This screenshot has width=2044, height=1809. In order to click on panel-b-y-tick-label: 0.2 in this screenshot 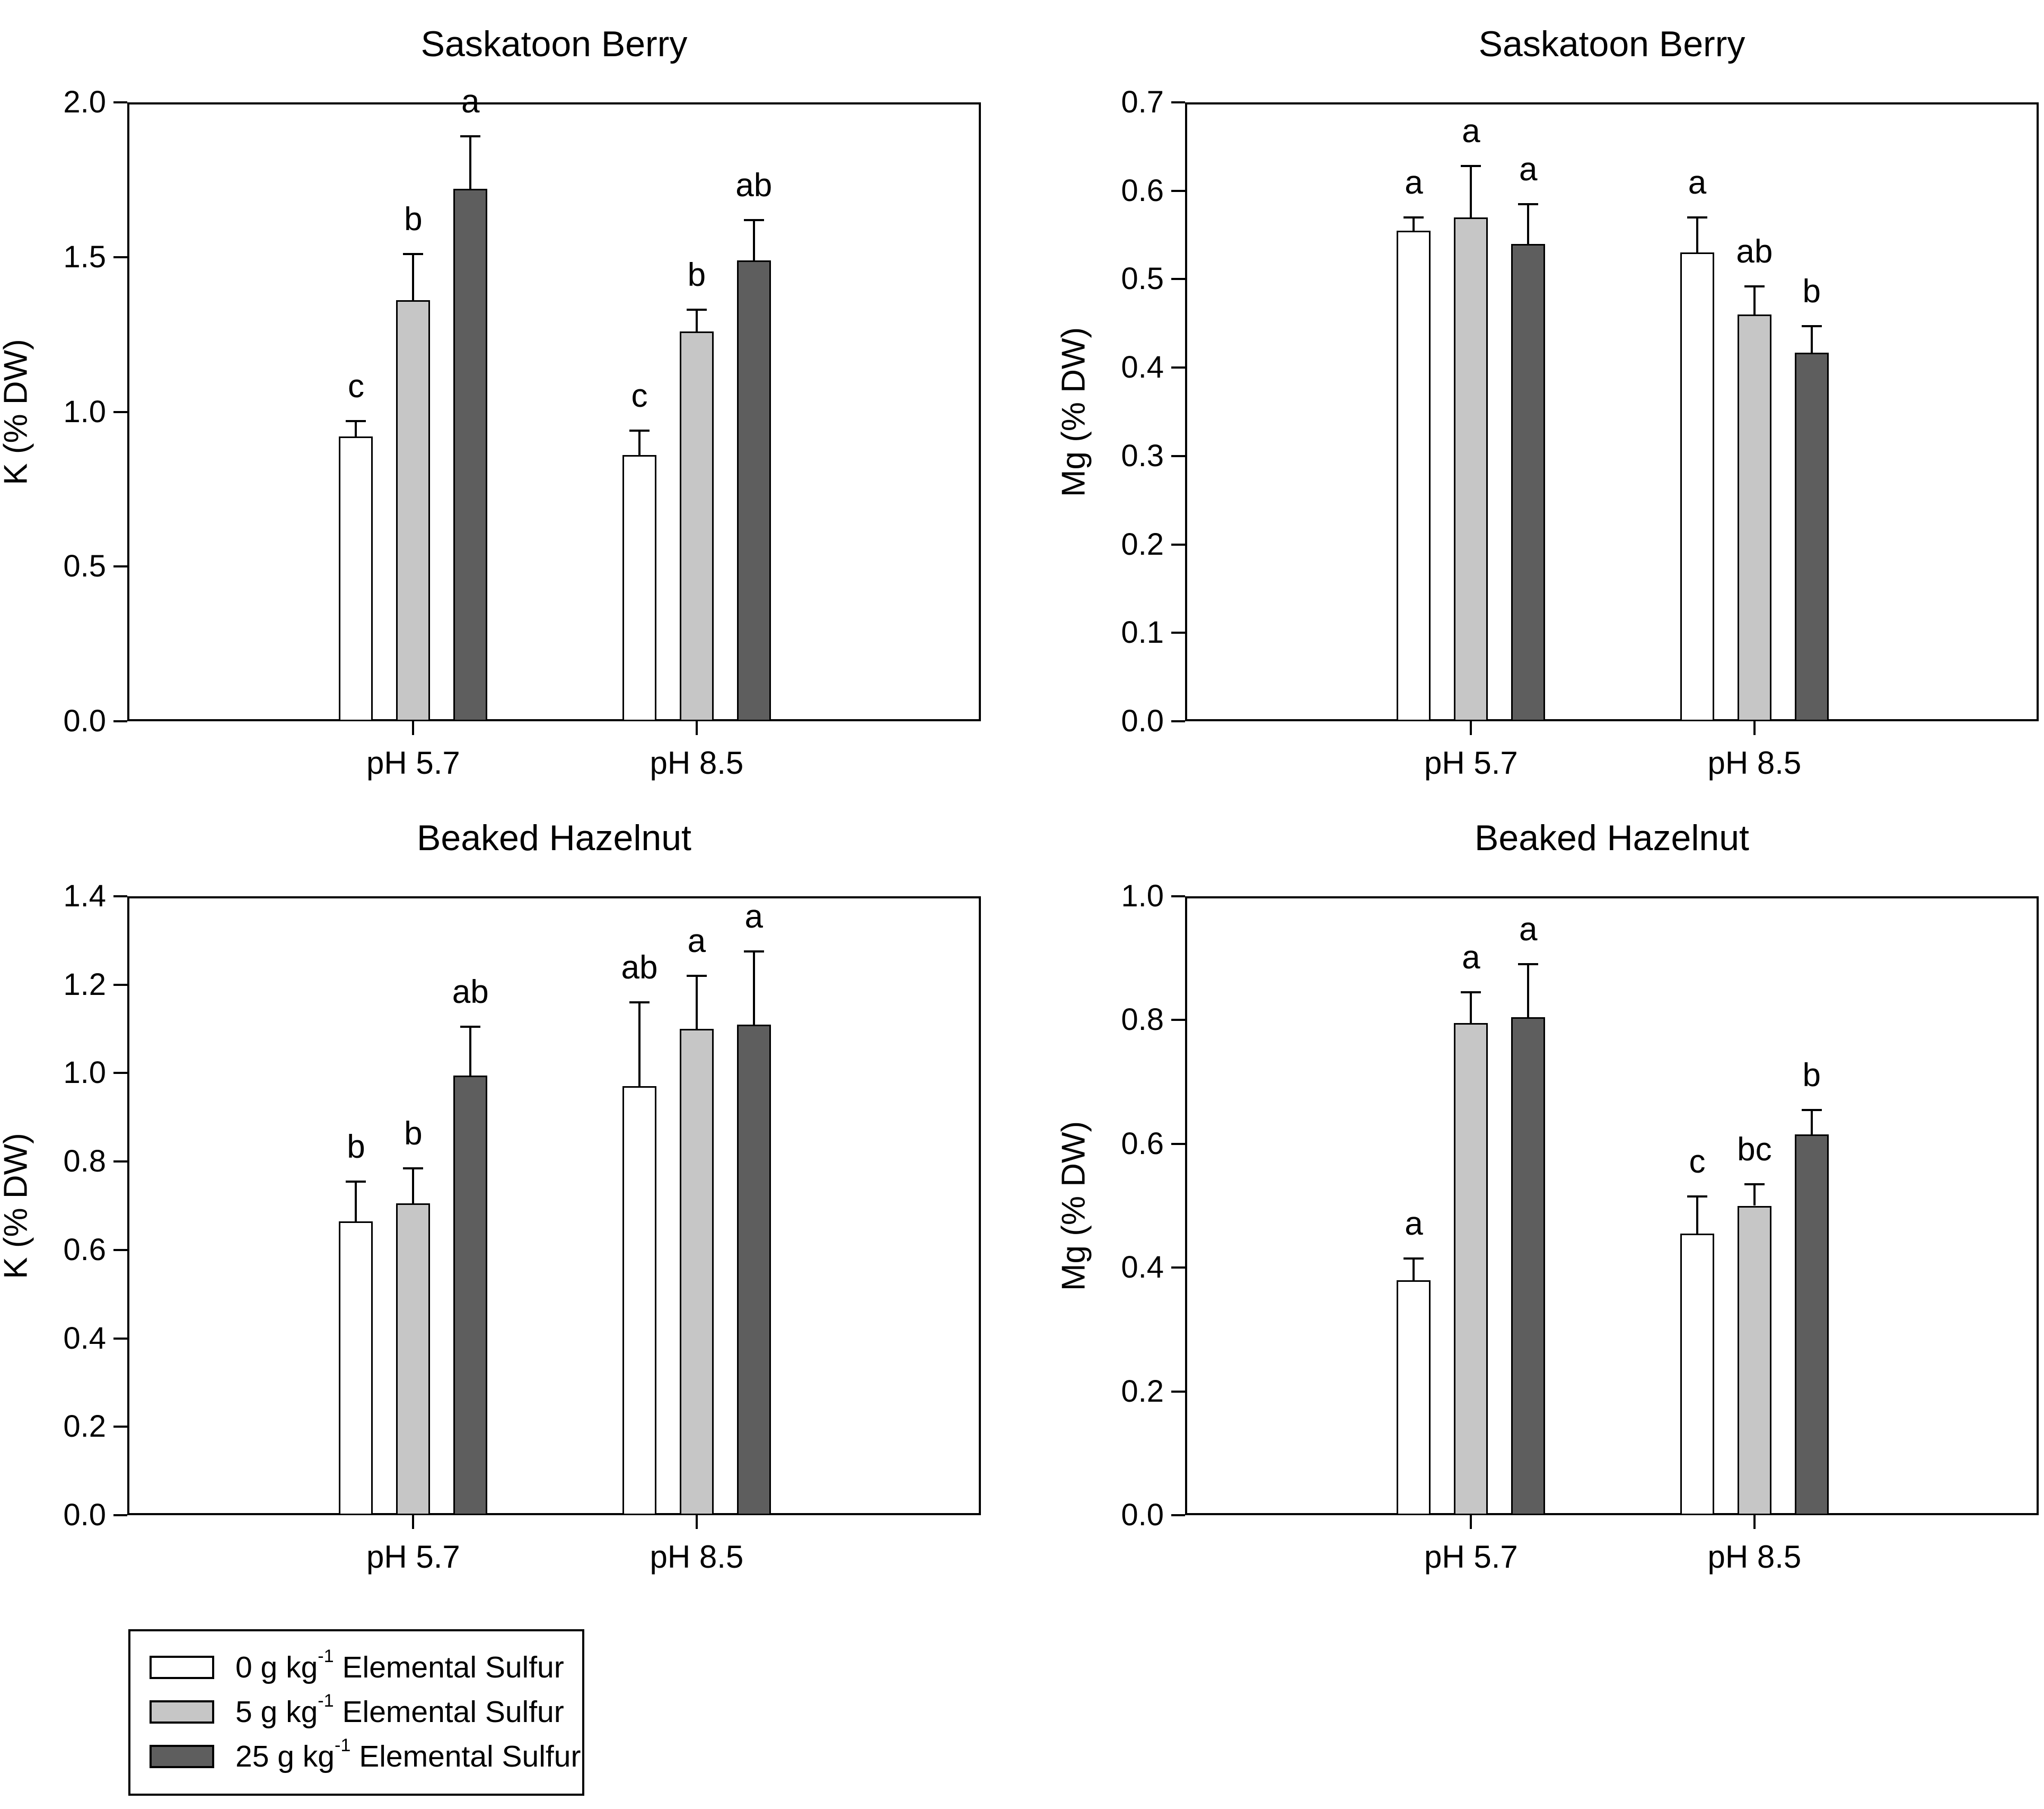, I will do `click(1142, 545)`.